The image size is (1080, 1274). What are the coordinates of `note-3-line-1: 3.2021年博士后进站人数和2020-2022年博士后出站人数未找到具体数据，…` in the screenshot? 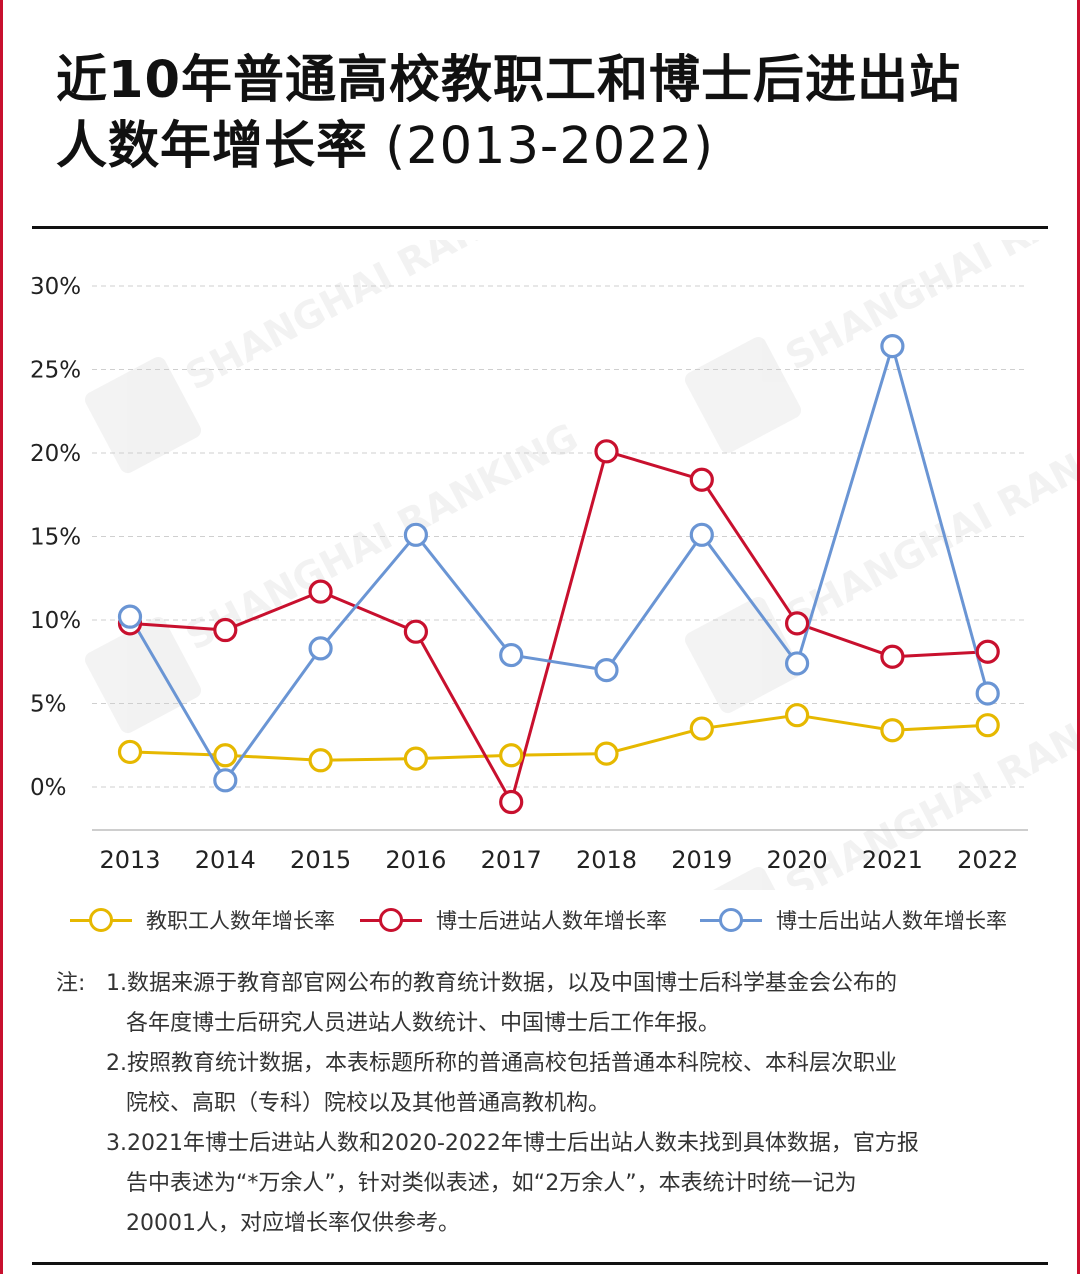 It's located at (512, 1143).